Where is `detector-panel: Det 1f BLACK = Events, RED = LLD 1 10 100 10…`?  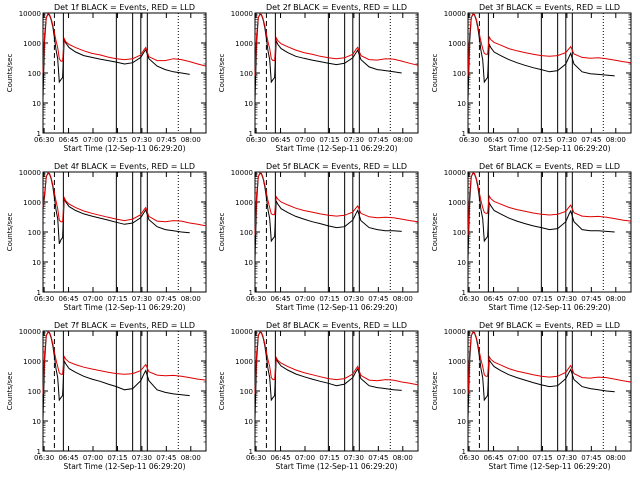
detector-panel: Det 1f BLACK = Events, RED = LLD 1 10 100 10… is located at coordinates (106, 78).